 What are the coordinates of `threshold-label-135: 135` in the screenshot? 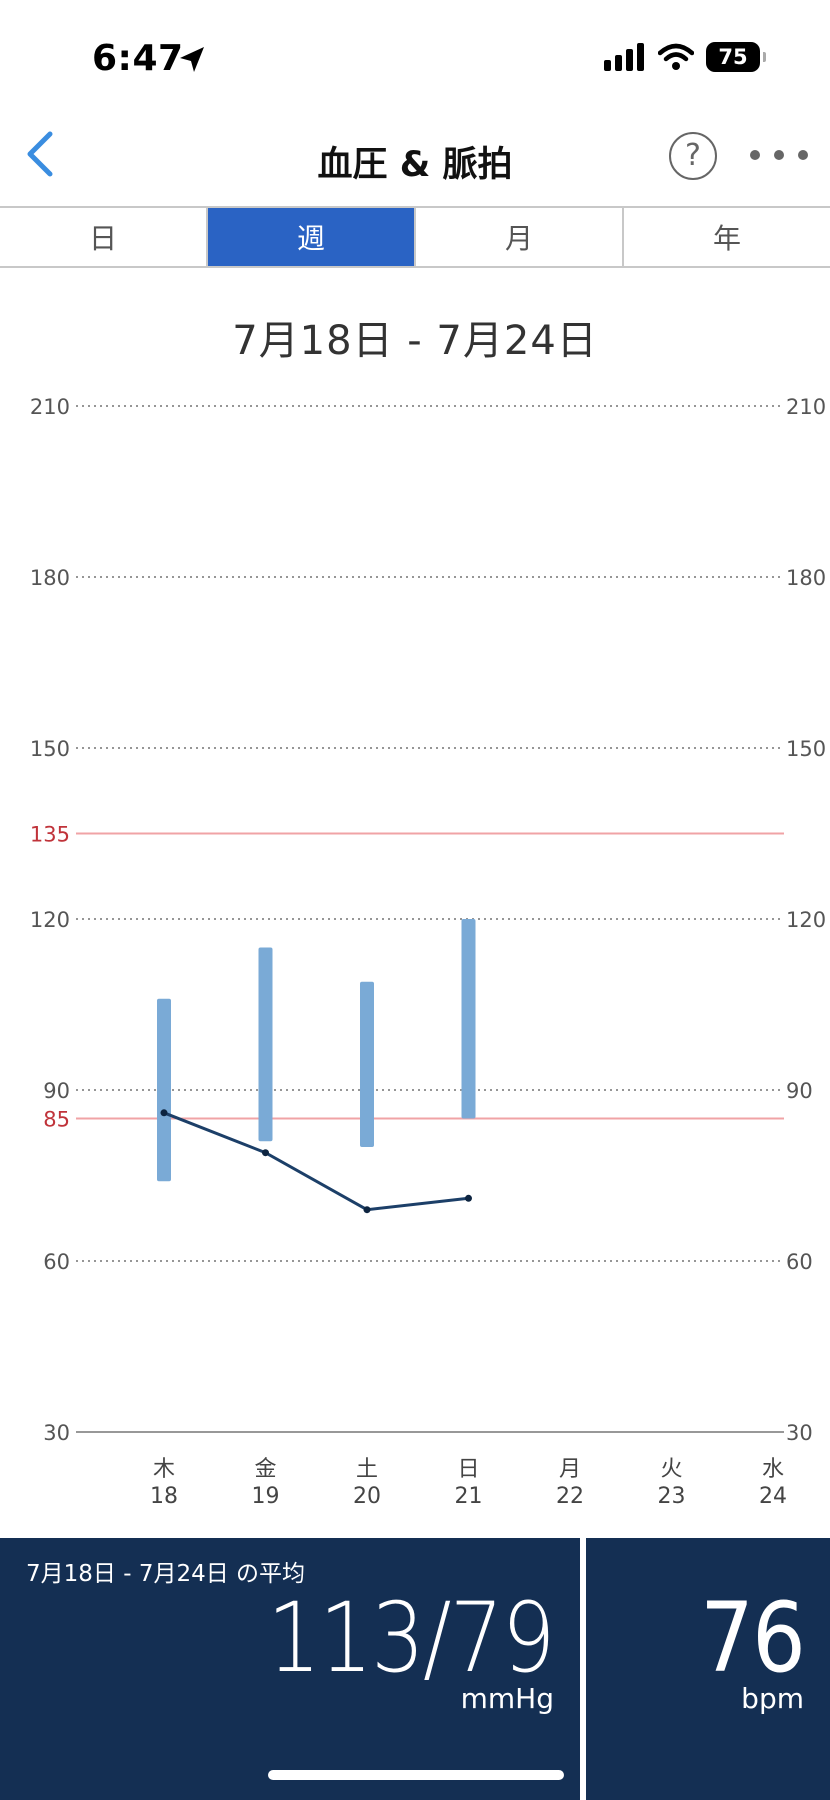 It's located at (50, 835).